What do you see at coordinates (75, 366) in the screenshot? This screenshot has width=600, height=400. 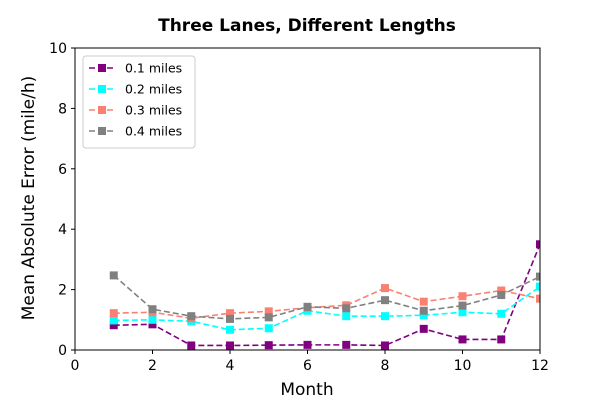 I see `x-tick-label: 0` at bounding box center [75, 366].